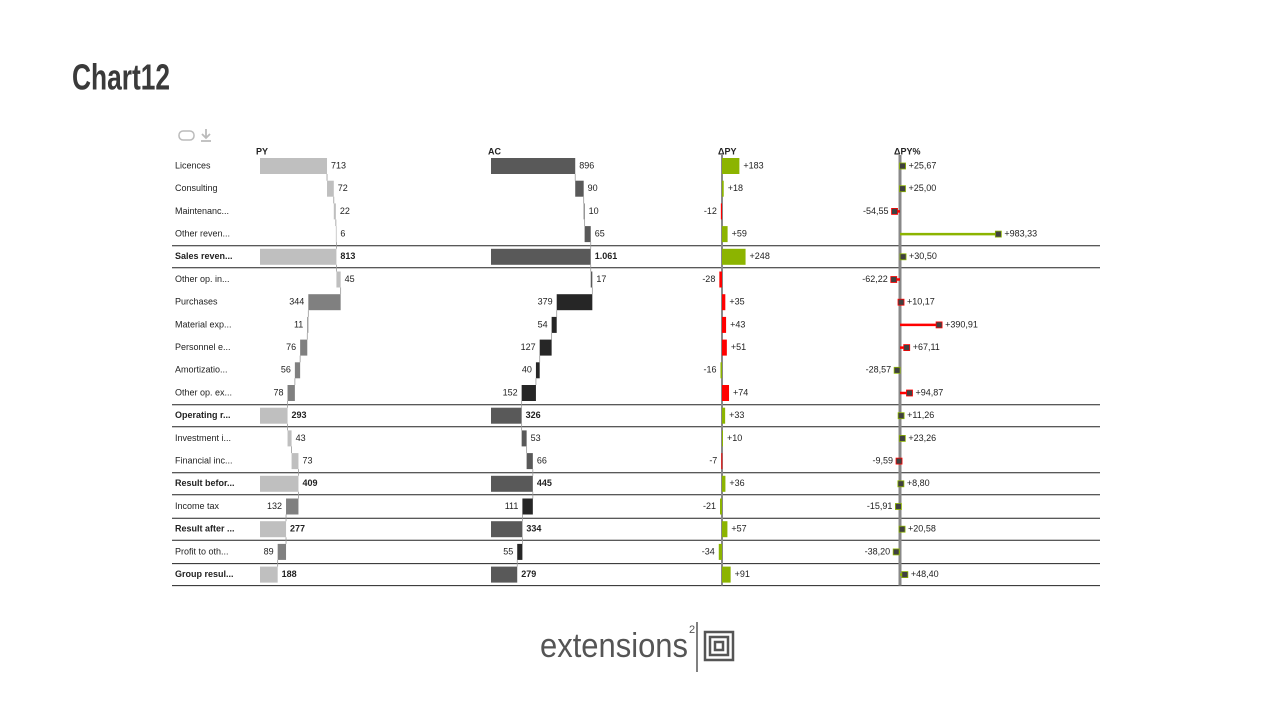  I want to click on delta-label: +51, so click(738, 347).